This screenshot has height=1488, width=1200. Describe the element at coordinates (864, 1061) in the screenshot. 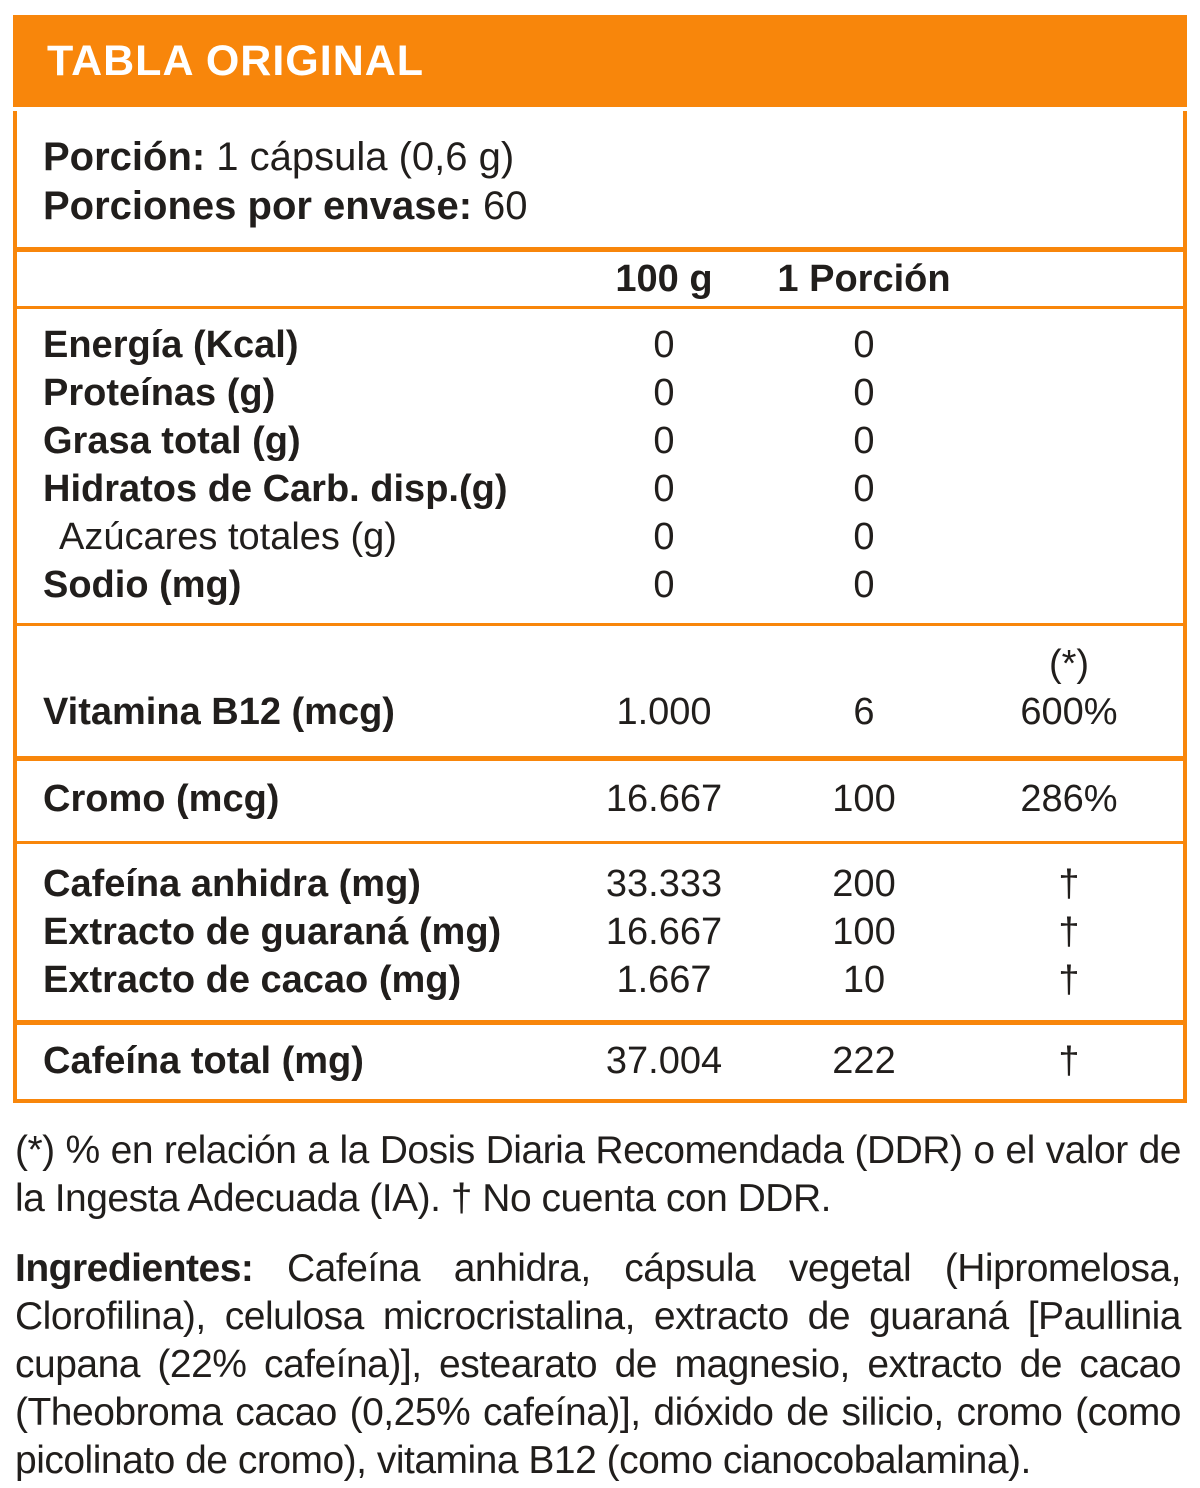

I see `value-portion: 222` at that location.